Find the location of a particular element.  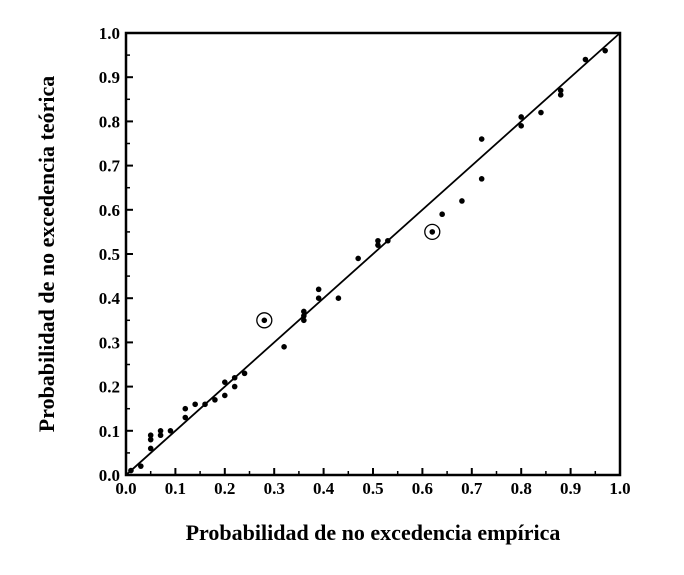

x-tick-label: 0.2 is located at coordinates (224, 488).